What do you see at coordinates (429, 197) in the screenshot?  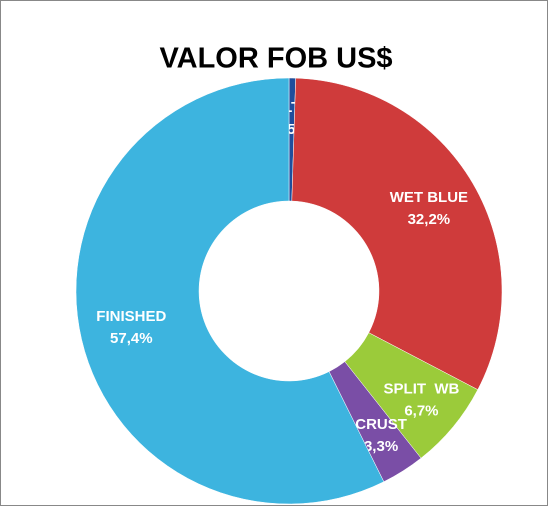 I see `slice-label: WET BLUE` at bounding box center [429, 197].